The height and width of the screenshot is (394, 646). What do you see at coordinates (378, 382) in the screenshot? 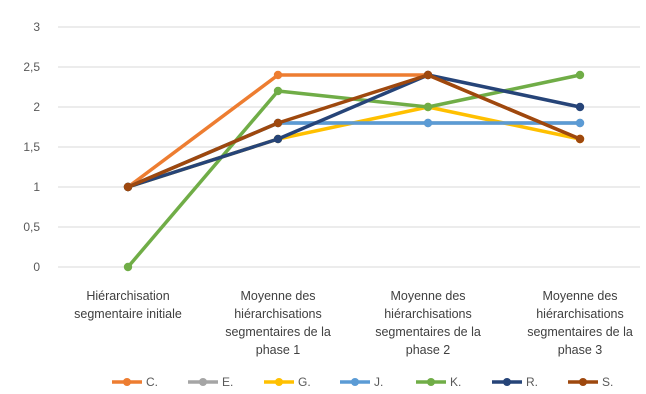
I see `legend-label: J.` at bounding box center [378, 382].